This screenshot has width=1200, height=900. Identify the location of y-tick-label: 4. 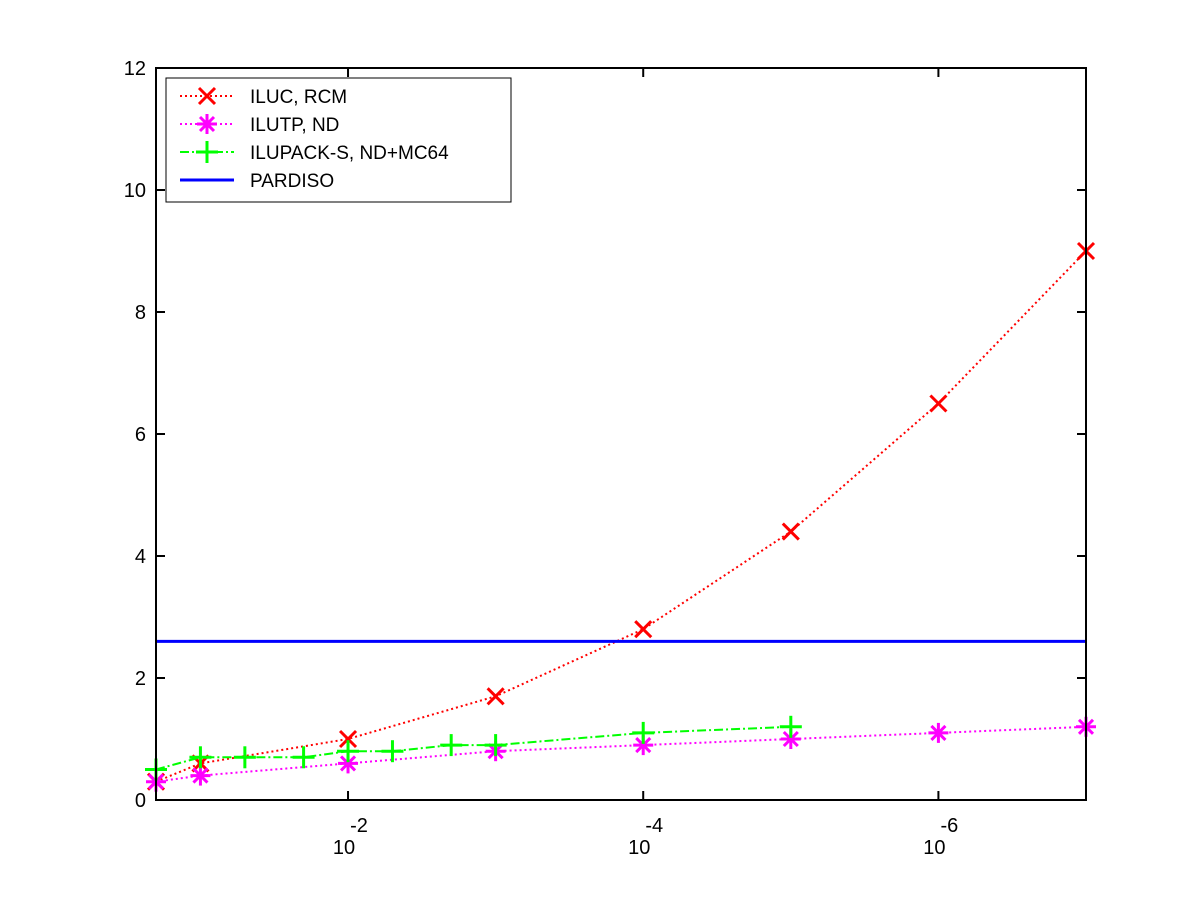
(140, 557).